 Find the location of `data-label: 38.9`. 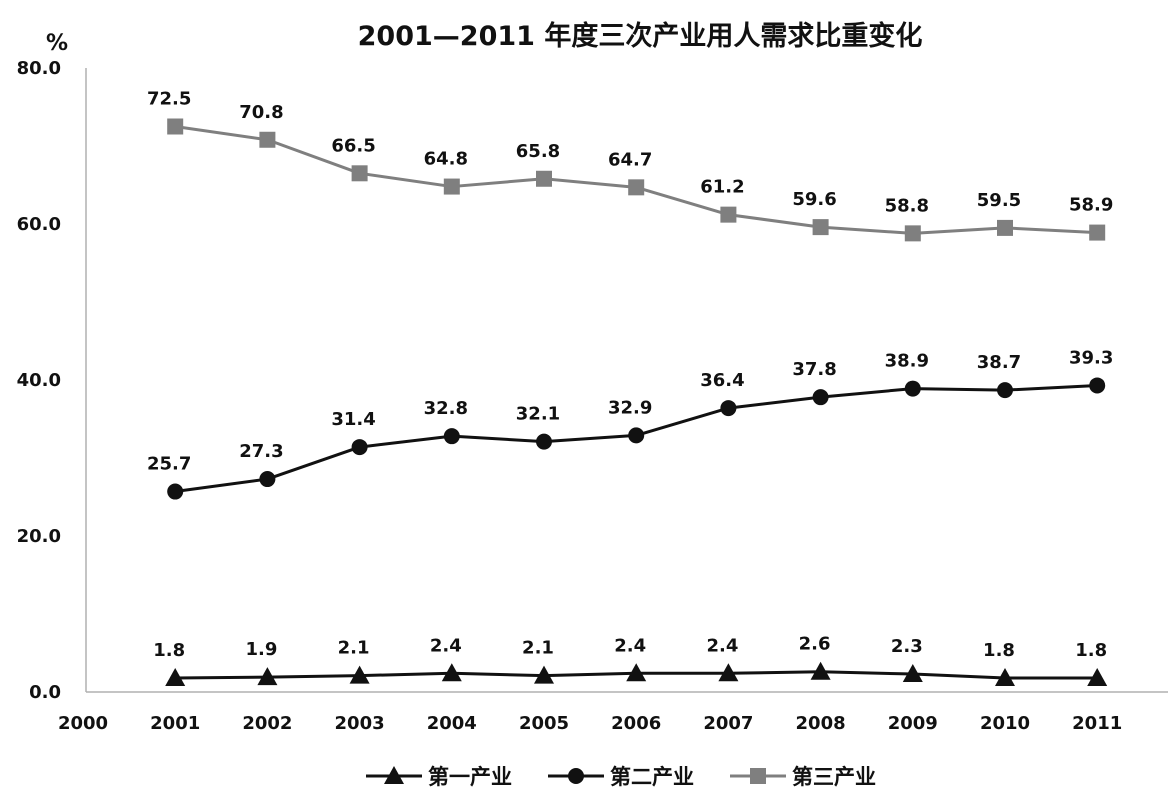

data-label: 38.9 is located at coordinates (907, 361).